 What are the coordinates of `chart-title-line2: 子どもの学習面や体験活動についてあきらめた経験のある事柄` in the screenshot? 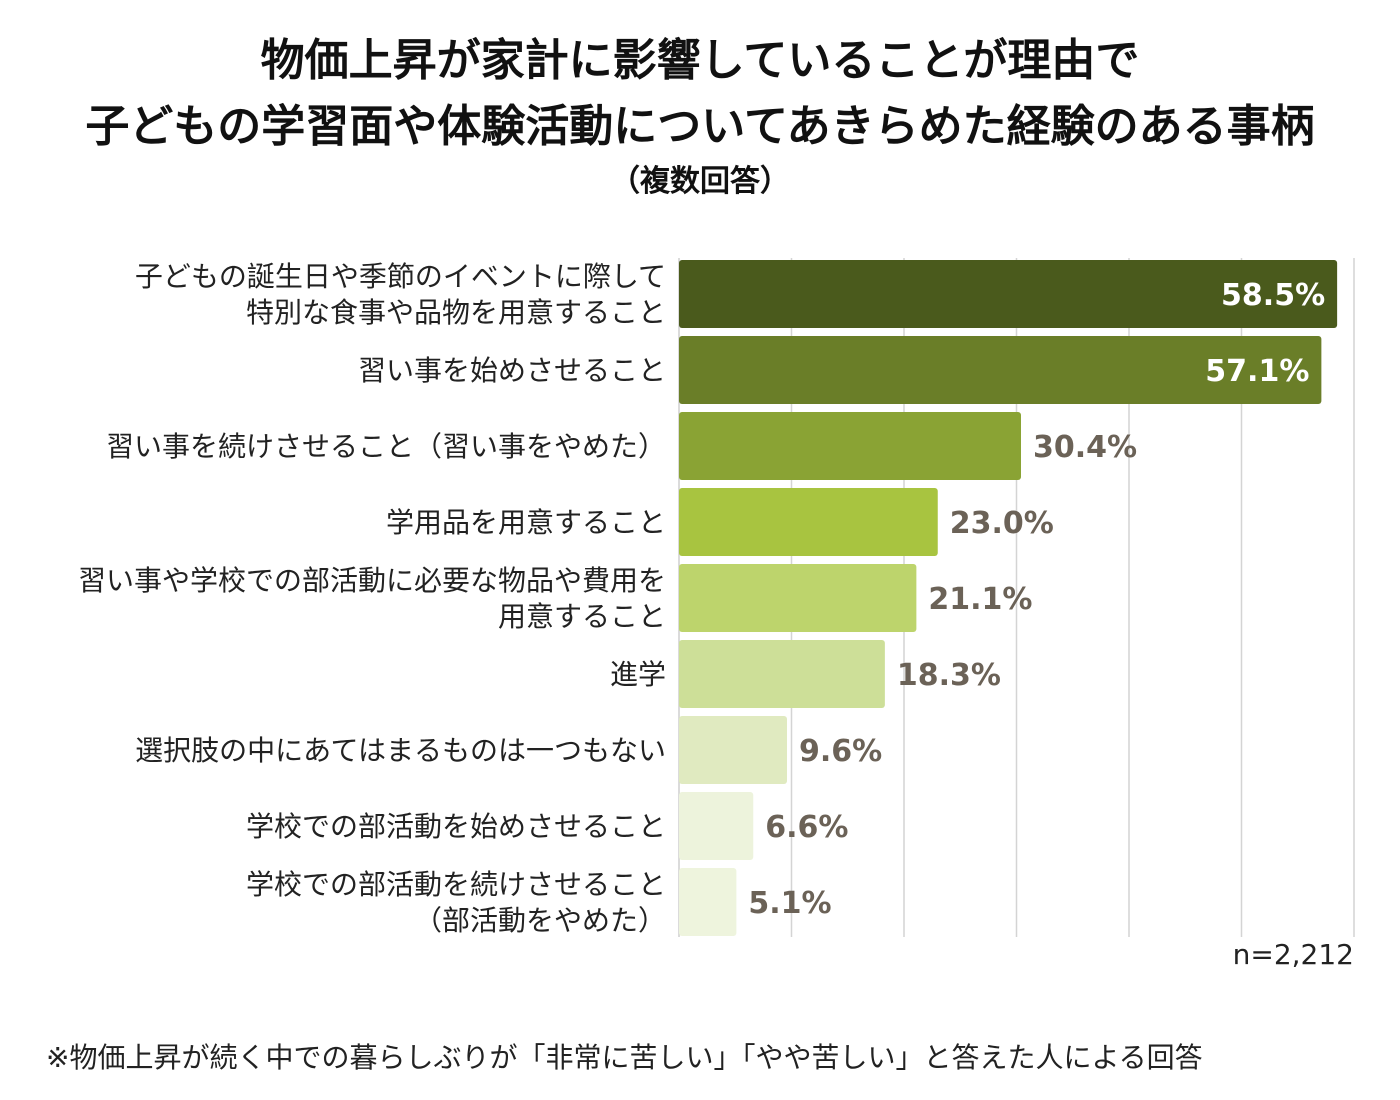 It's located at (700, 126).